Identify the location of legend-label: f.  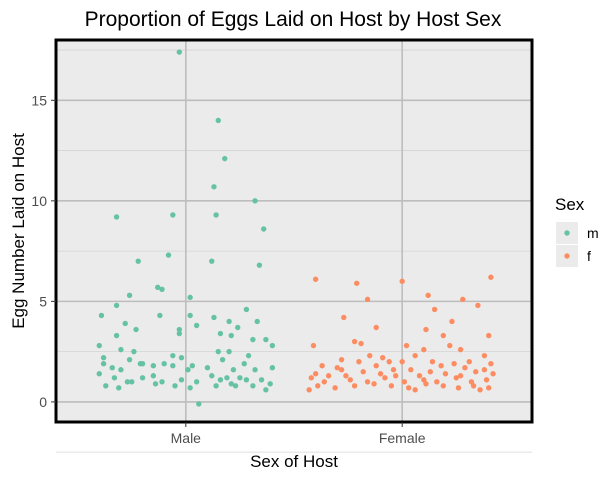
(589, 256).